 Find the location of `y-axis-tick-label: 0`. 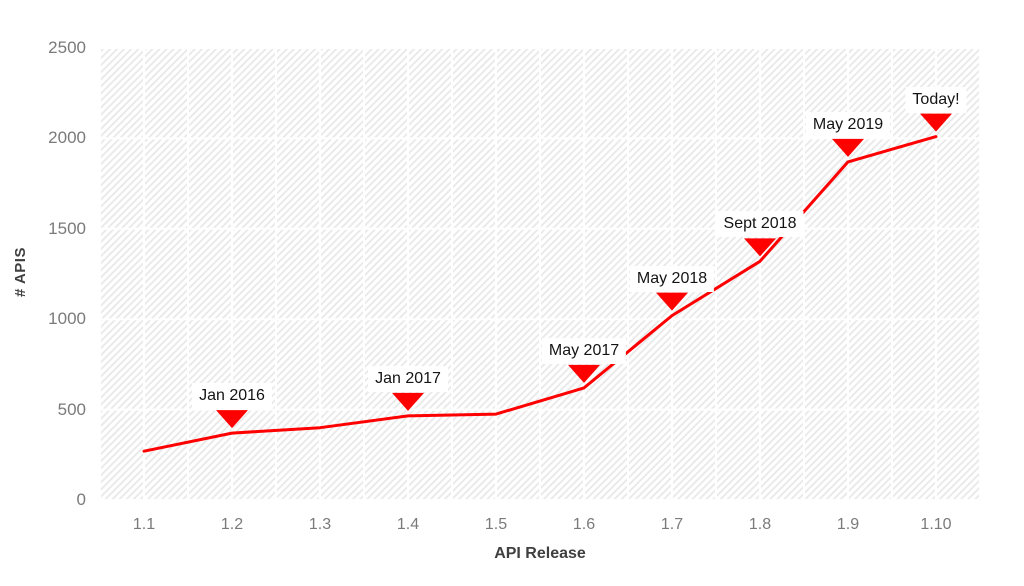

y-axis-tick-label: 0 is located at coordinates (81, 499).